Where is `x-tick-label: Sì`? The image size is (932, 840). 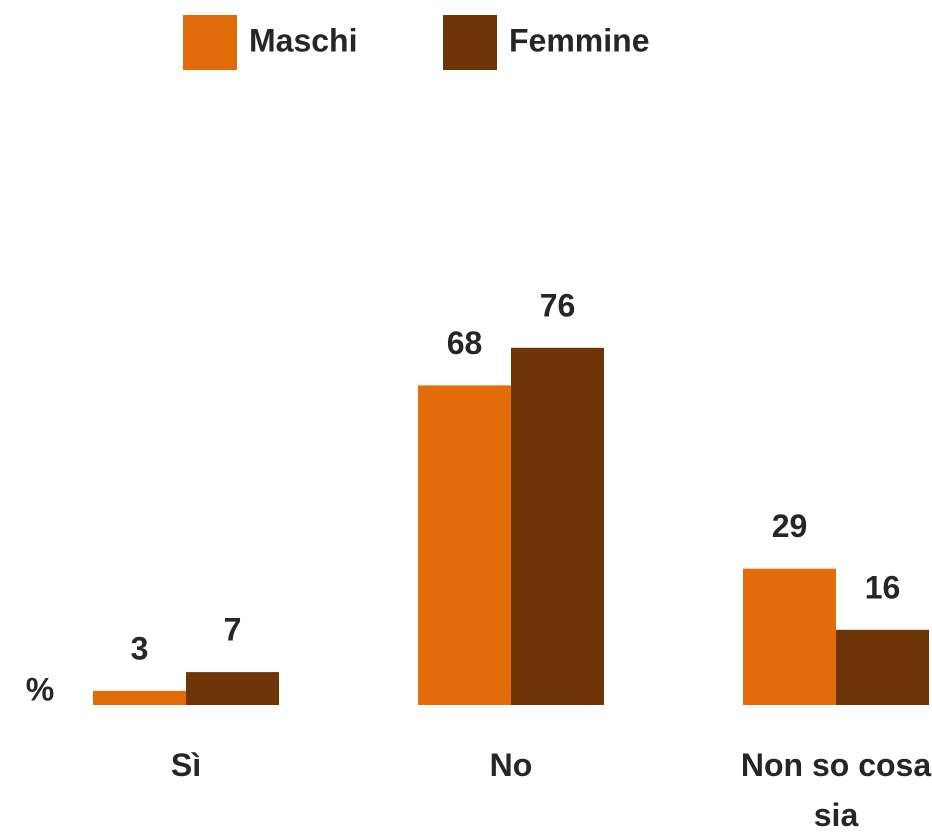 x-tick-label: Sì is located at coordinates (186, 765).